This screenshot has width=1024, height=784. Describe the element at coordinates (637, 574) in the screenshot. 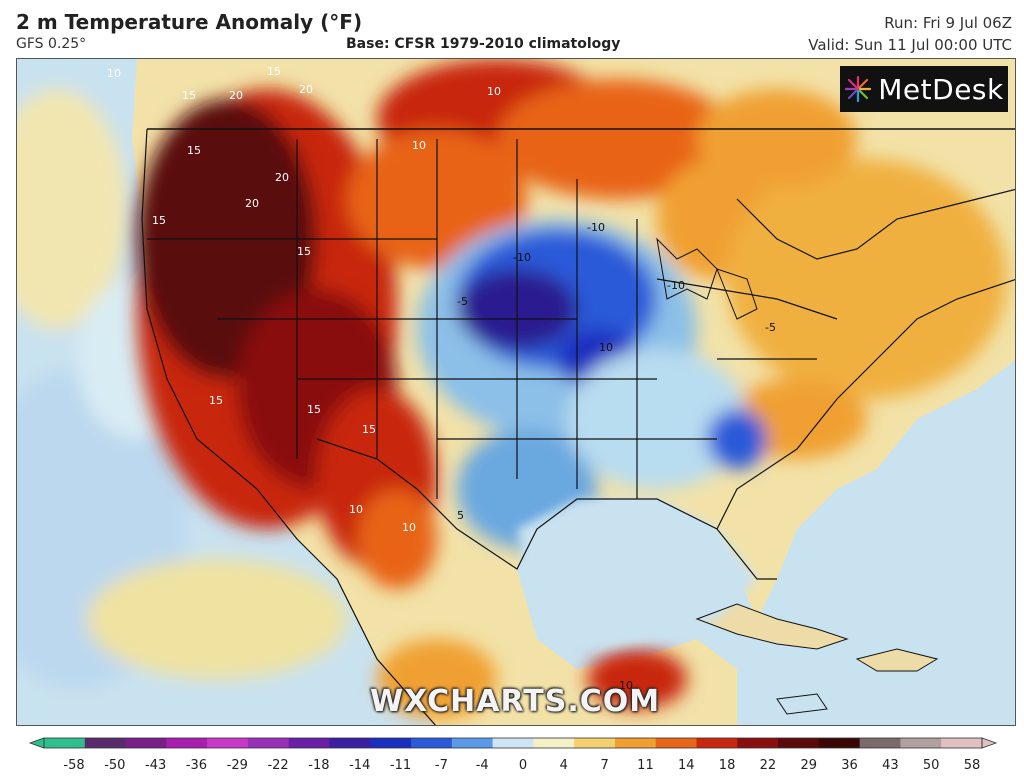

I see `gulf-of-mexico` at that location.